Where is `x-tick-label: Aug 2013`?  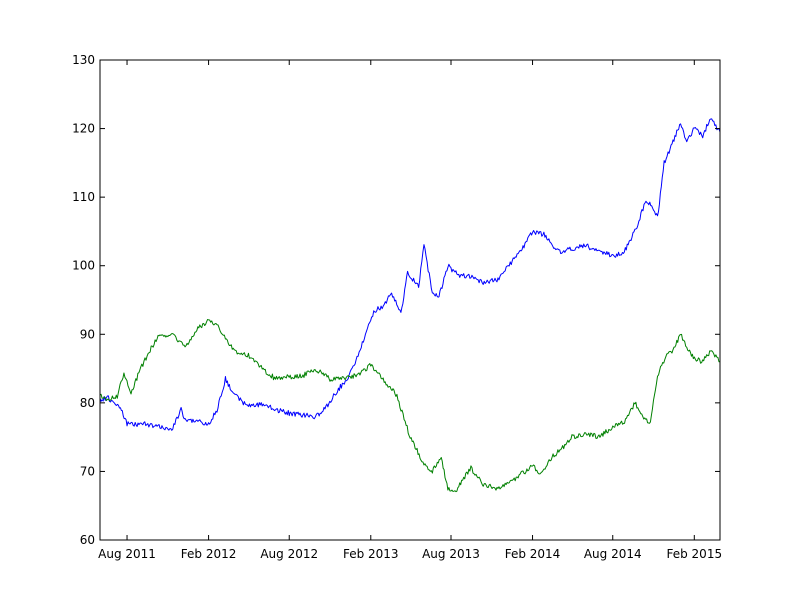 x-tick-label: Aug 2013 is located at coordinates (451, 554).